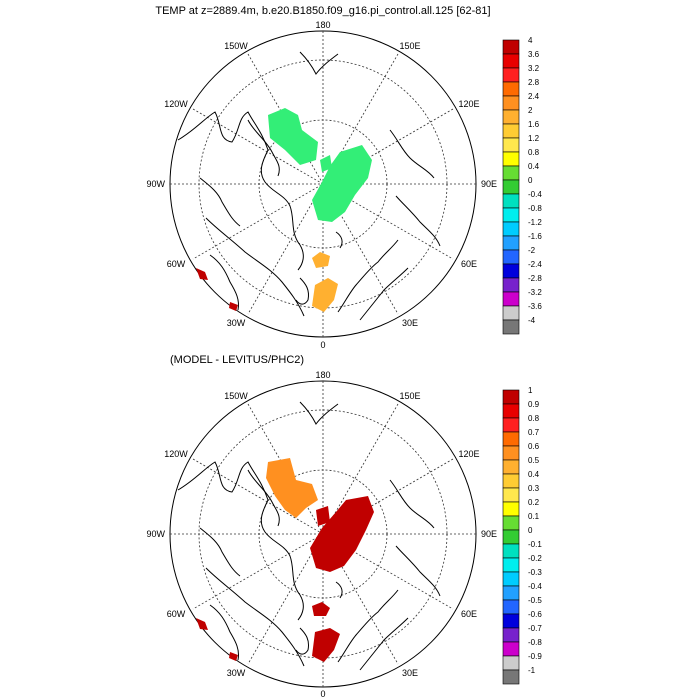 The image size is (700, 700). I want to click on bottom-colorbar-label: -0.9, so click(535, 656).